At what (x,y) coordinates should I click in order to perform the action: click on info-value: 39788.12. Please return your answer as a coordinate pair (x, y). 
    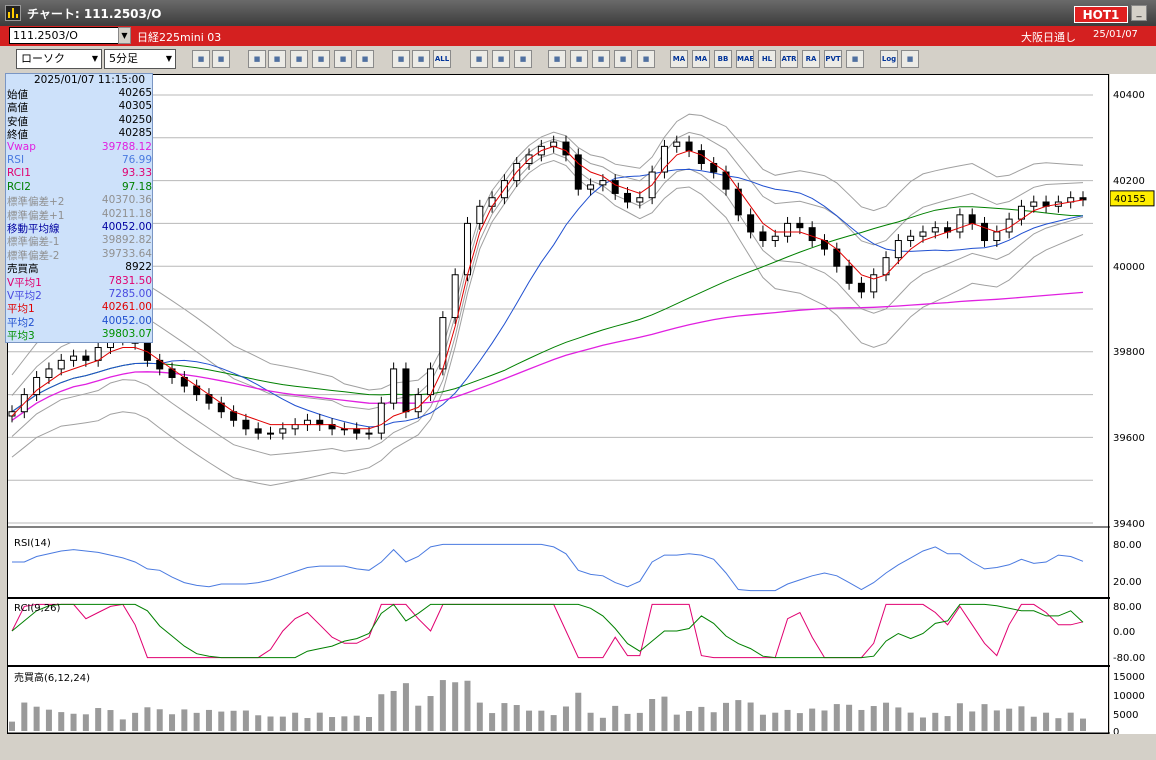
    Looking at the image, I should click on (126, 146).